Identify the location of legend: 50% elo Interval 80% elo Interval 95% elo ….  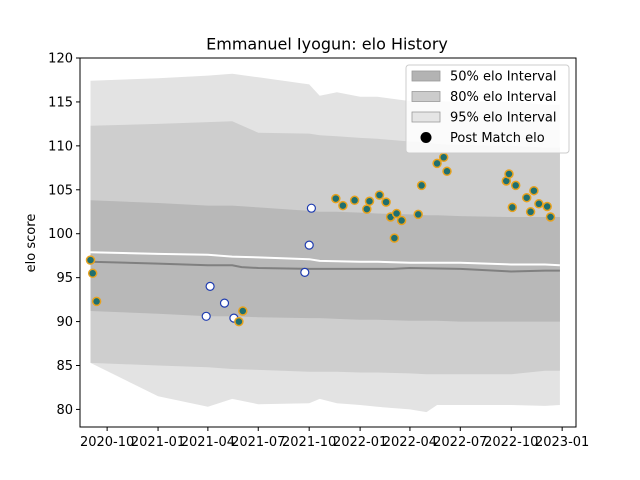
(487, 109).